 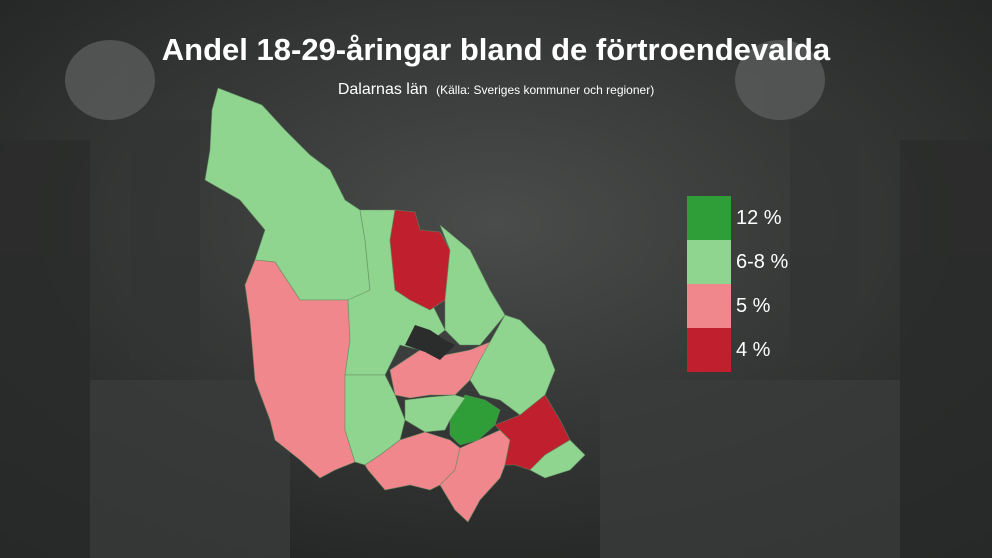 What do you see at coordinates (759, 218) in the screenshot?
I see `legend-label: 12 %` at bounding box center [759, 218].